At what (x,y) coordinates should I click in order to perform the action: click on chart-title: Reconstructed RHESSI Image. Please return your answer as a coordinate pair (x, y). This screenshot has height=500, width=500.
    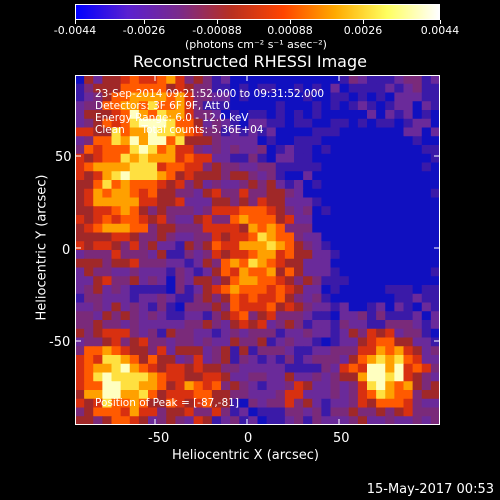
    Looking at the image, I should click on (250, 61).